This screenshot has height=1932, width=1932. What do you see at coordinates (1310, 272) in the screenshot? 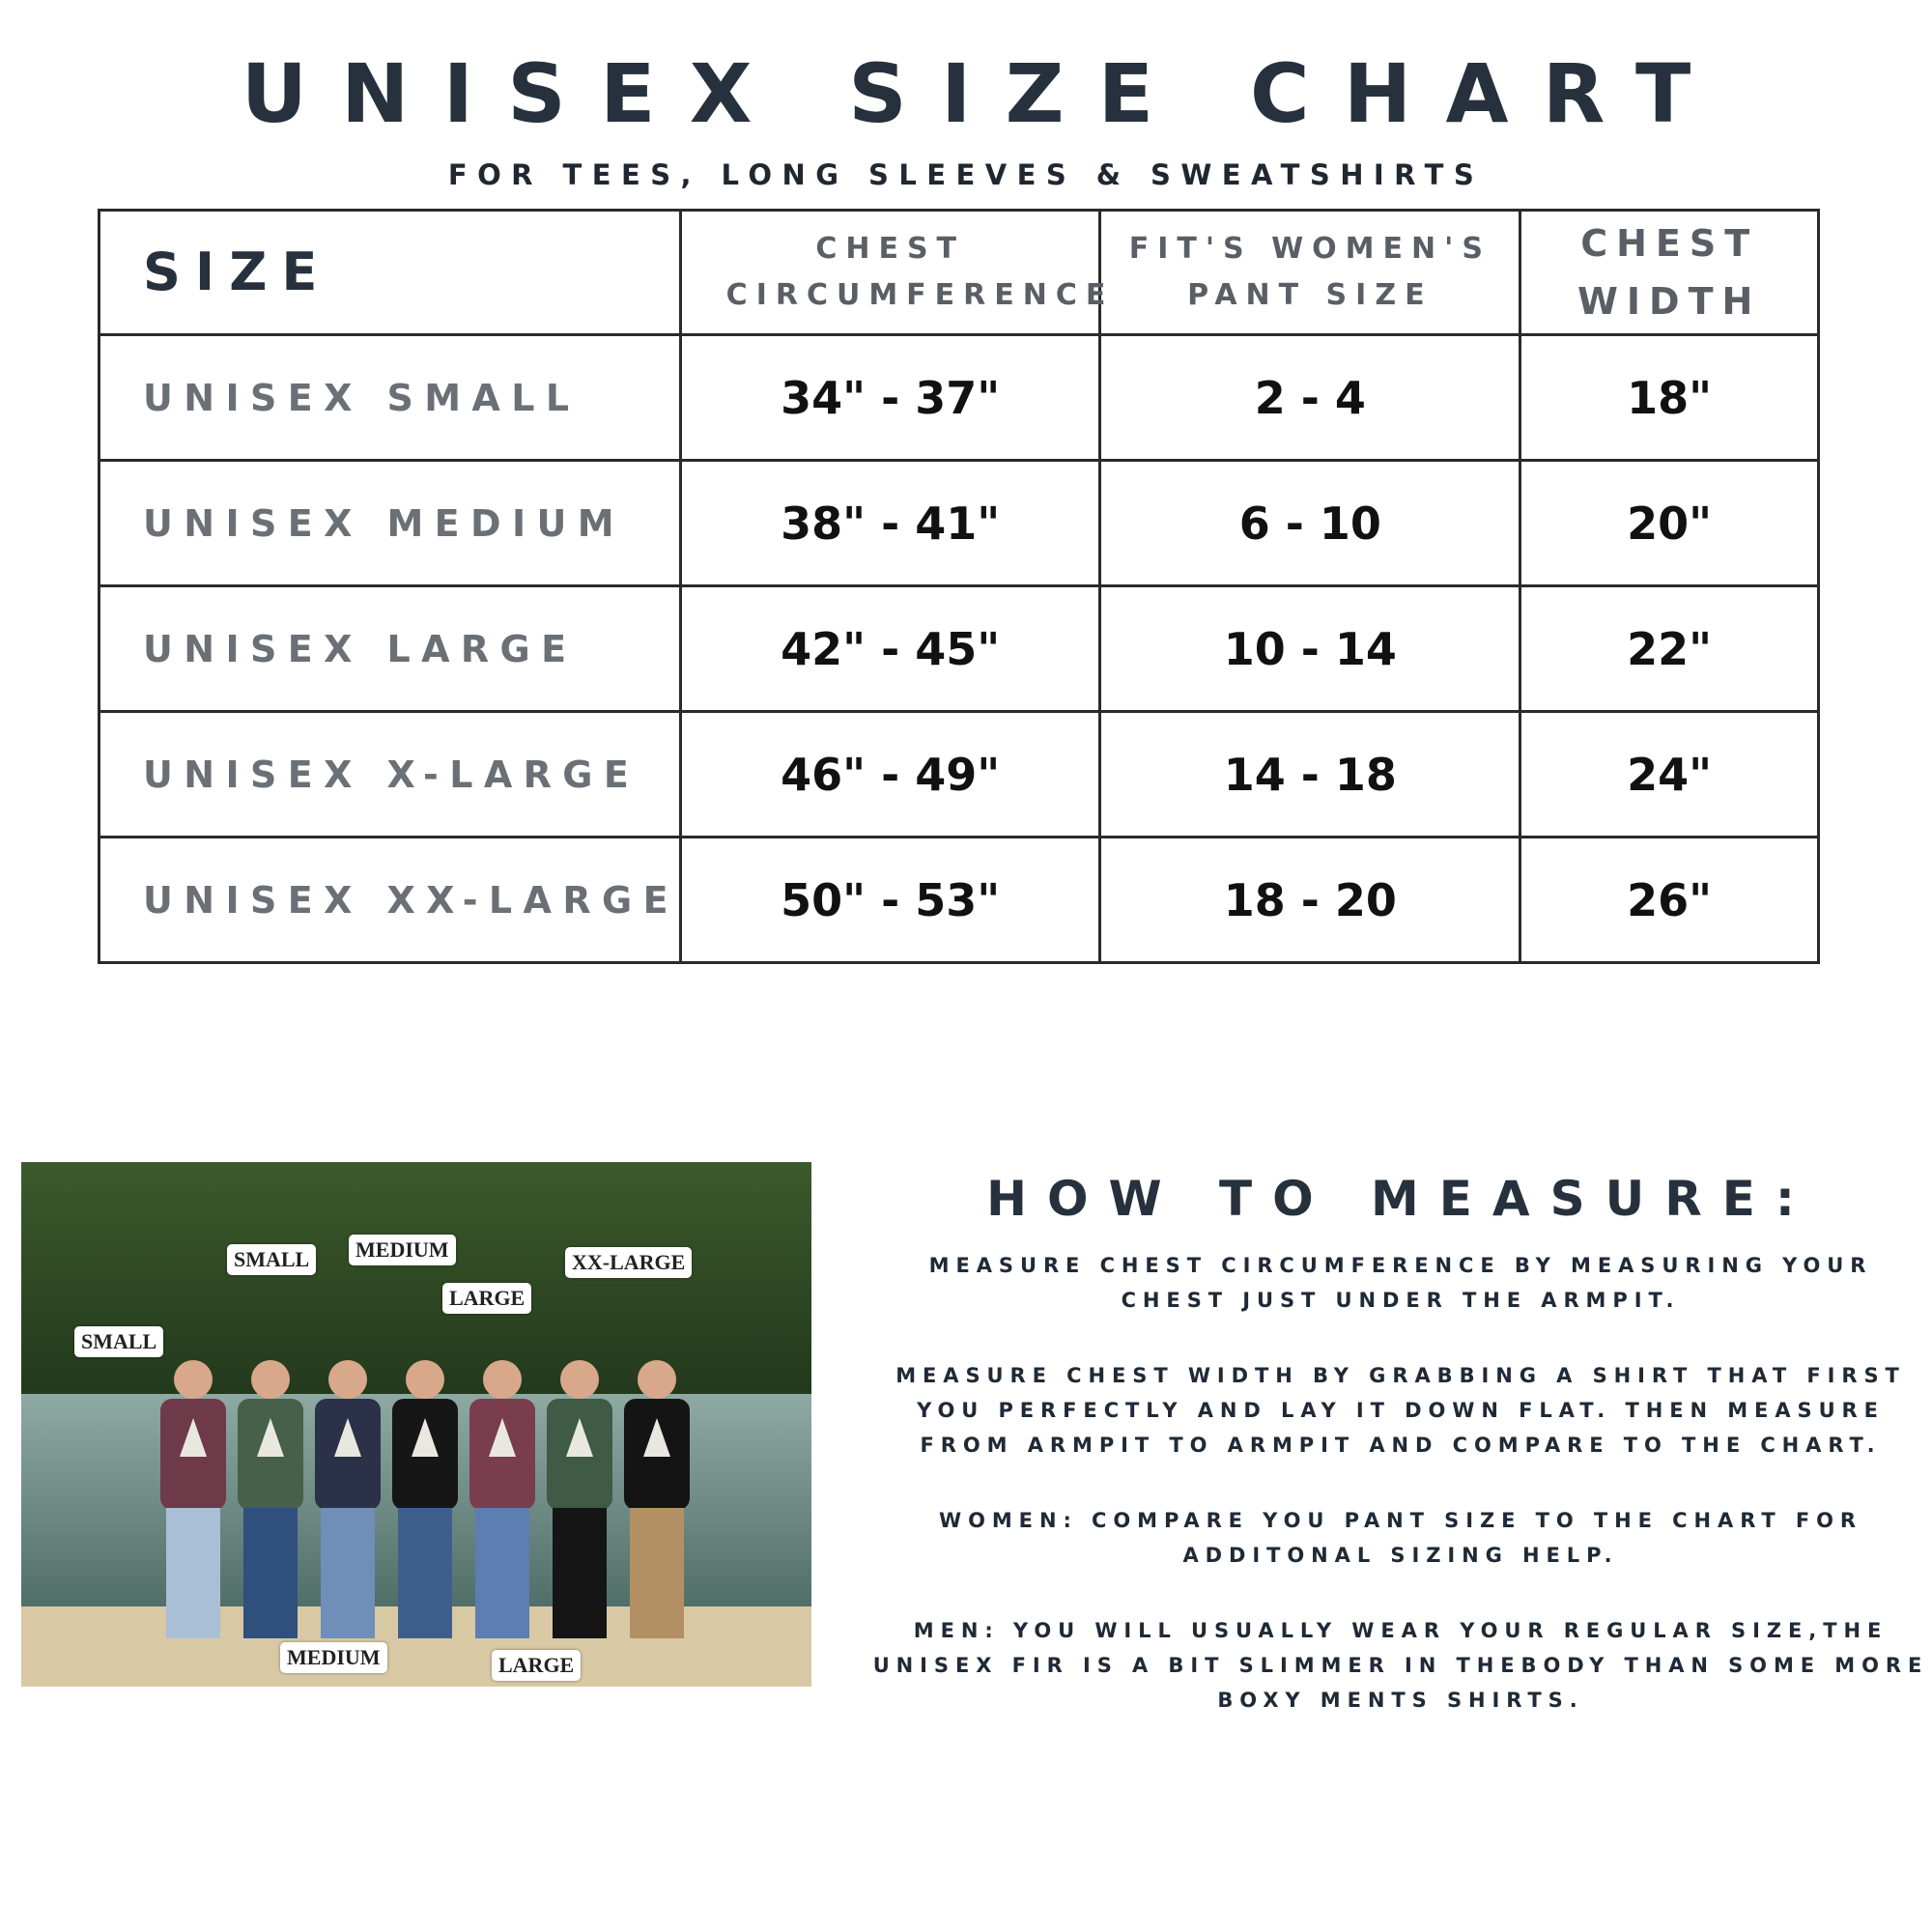
I see `column-header-pant-size: FIT'S WOMEN'S PANT SIZE` at bounding box center [1310, 272].